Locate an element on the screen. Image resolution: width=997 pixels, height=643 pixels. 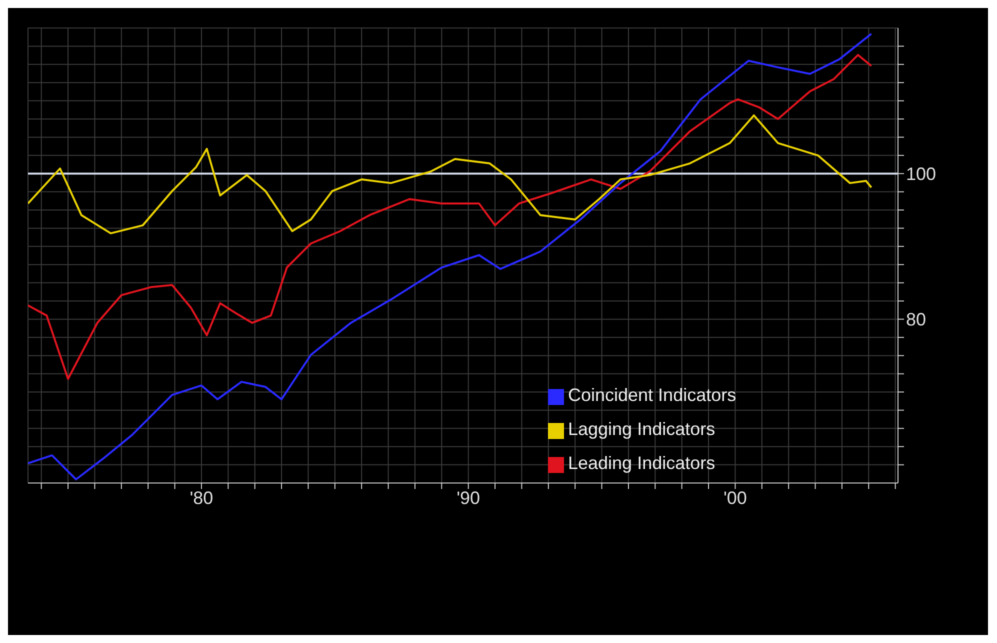
legend-label: Coincident Indicators is located at coordinates (652, 395).